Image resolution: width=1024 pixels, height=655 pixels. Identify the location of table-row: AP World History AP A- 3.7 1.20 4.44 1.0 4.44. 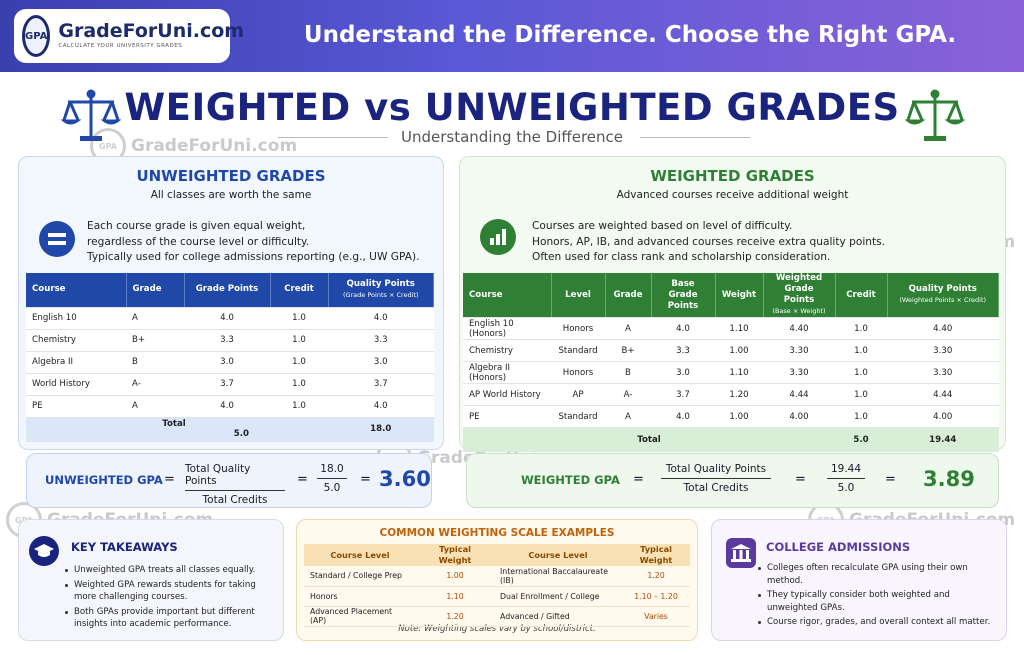
(731, 394).